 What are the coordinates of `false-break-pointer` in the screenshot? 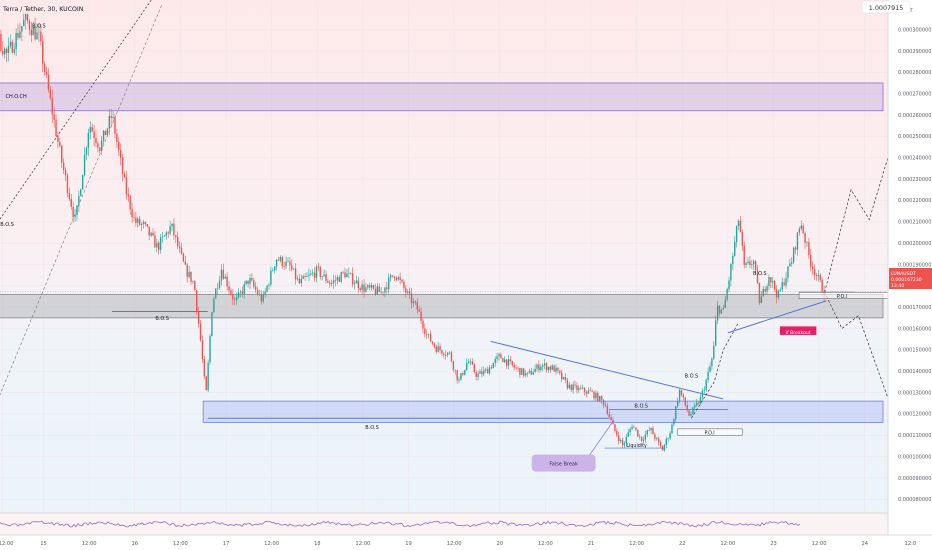 It's located at (600, 441).